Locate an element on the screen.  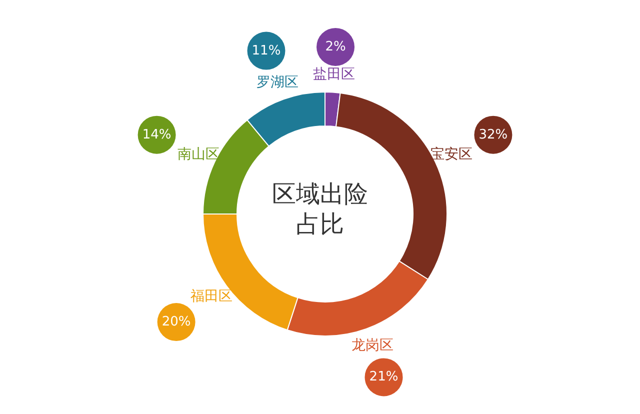
data-label: 20% is located at coordinates (176, 322).